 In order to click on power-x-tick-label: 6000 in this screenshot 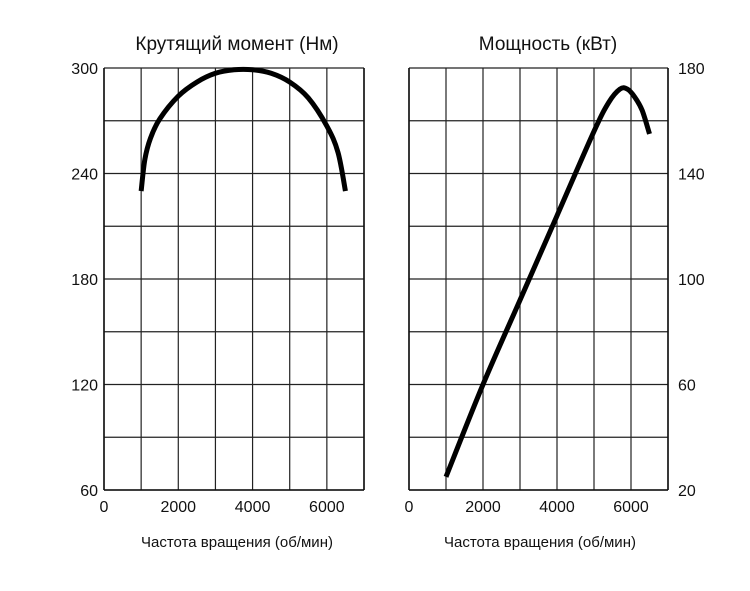, I will do `click(631, 507)`.